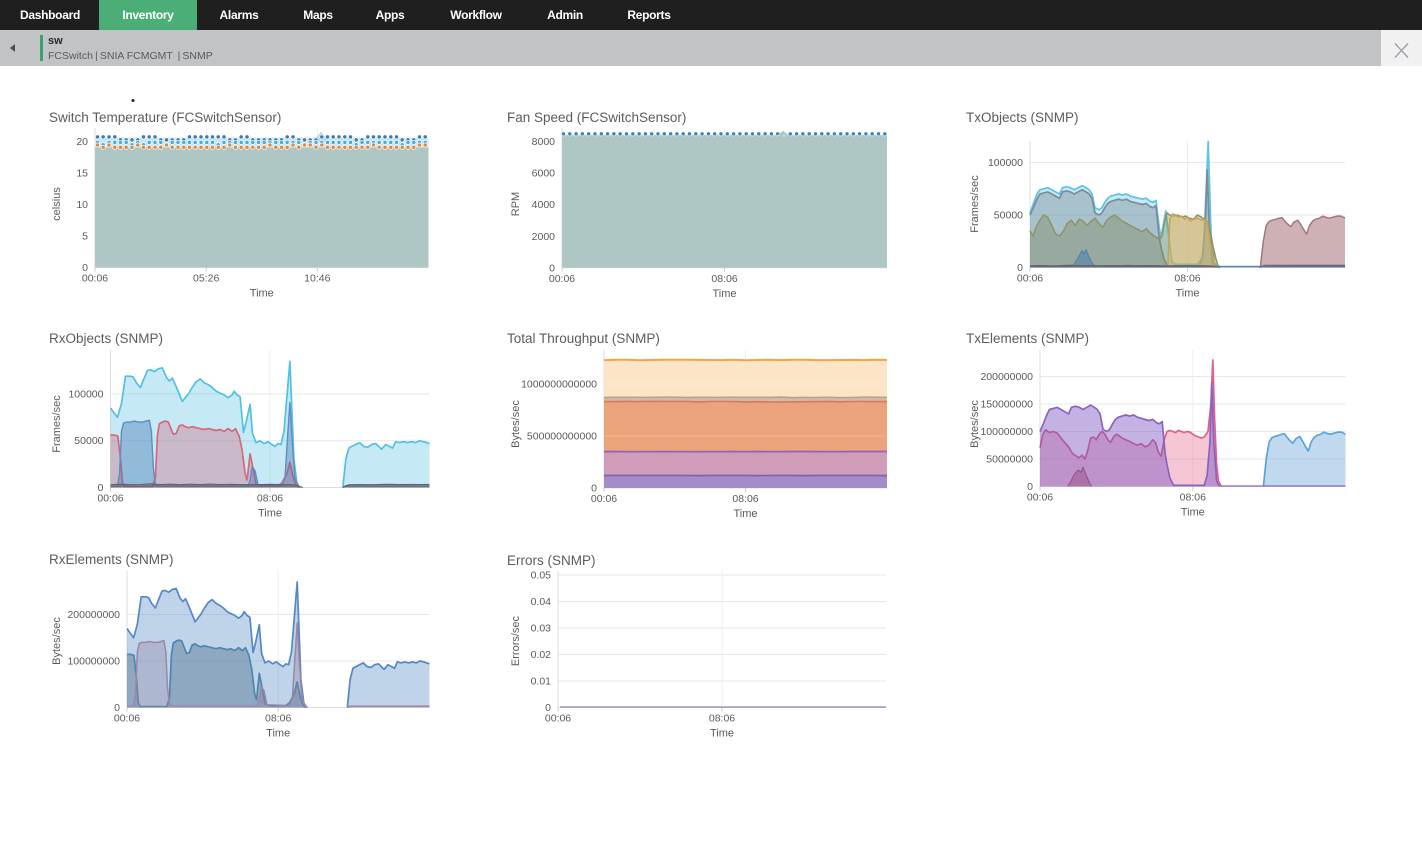  I want to click on svg-text:Switch Temperature (FCSwitchSe: Switch Temperature (FCSwitchSensor), so click(165, 117).